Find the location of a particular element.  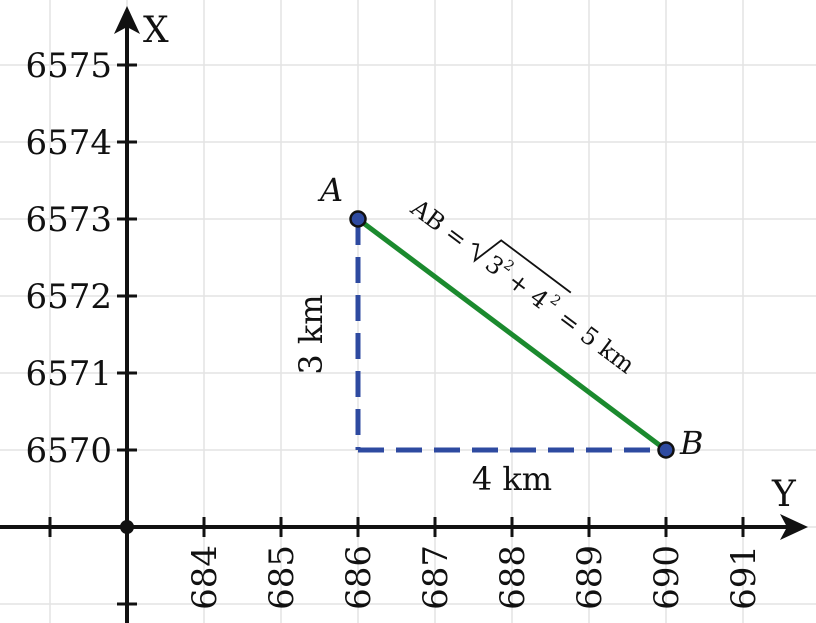

point-b is located at coordinates (666, 450).